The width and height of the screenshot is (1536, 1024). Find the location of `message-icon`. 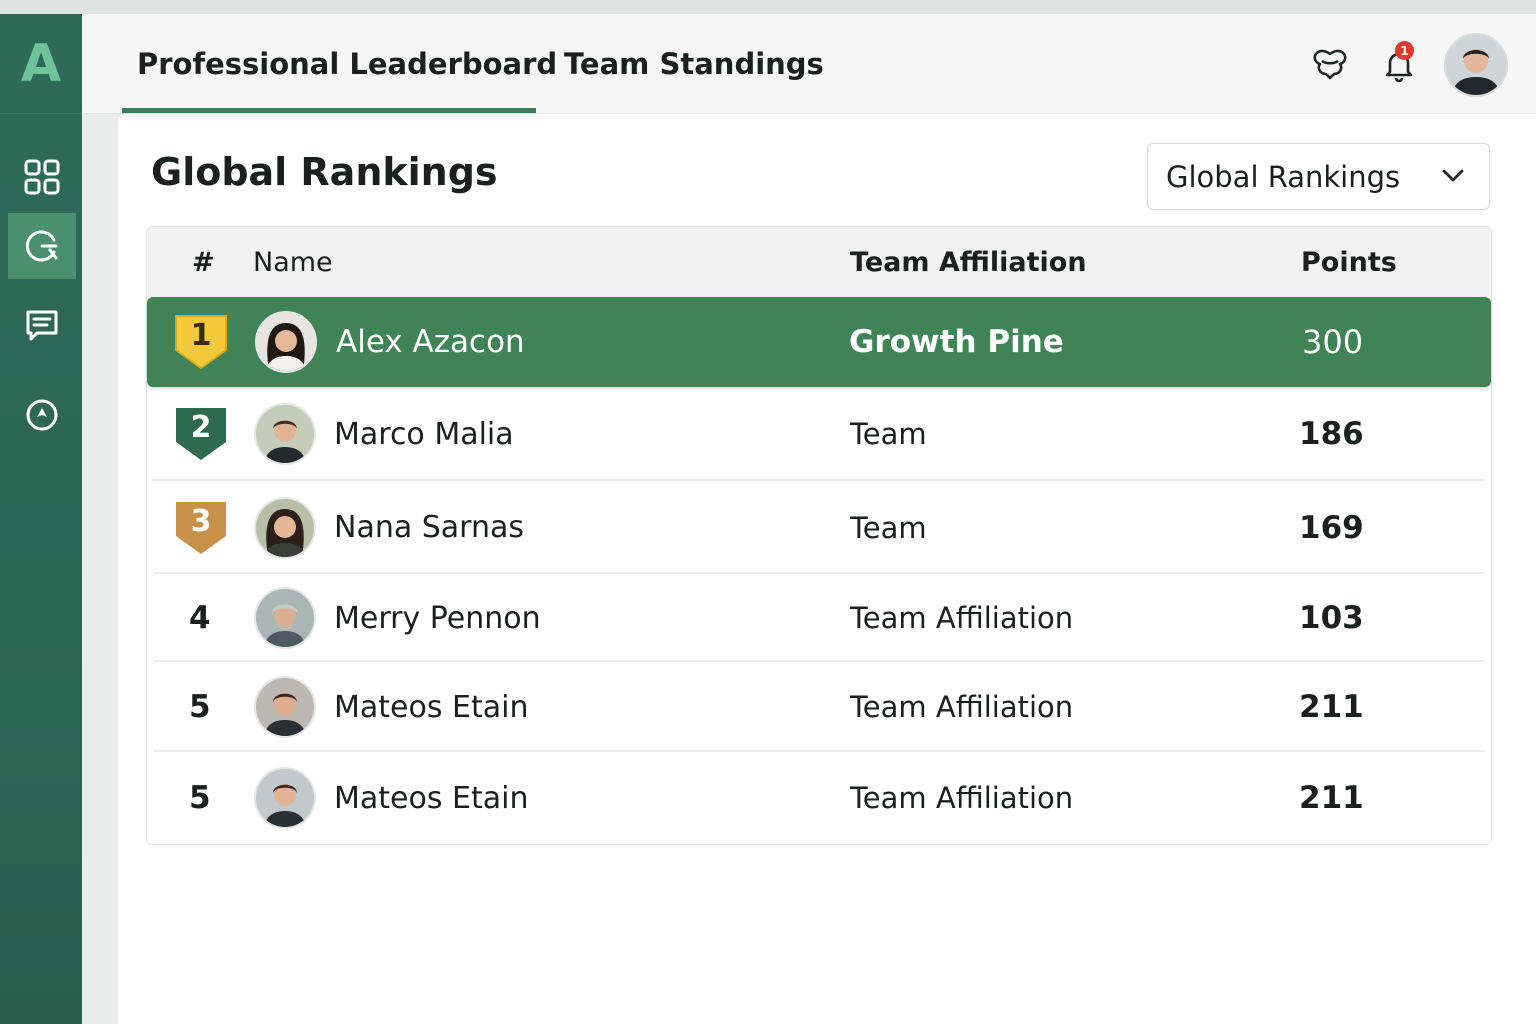

message-icon is located at coordinates (42, 325).